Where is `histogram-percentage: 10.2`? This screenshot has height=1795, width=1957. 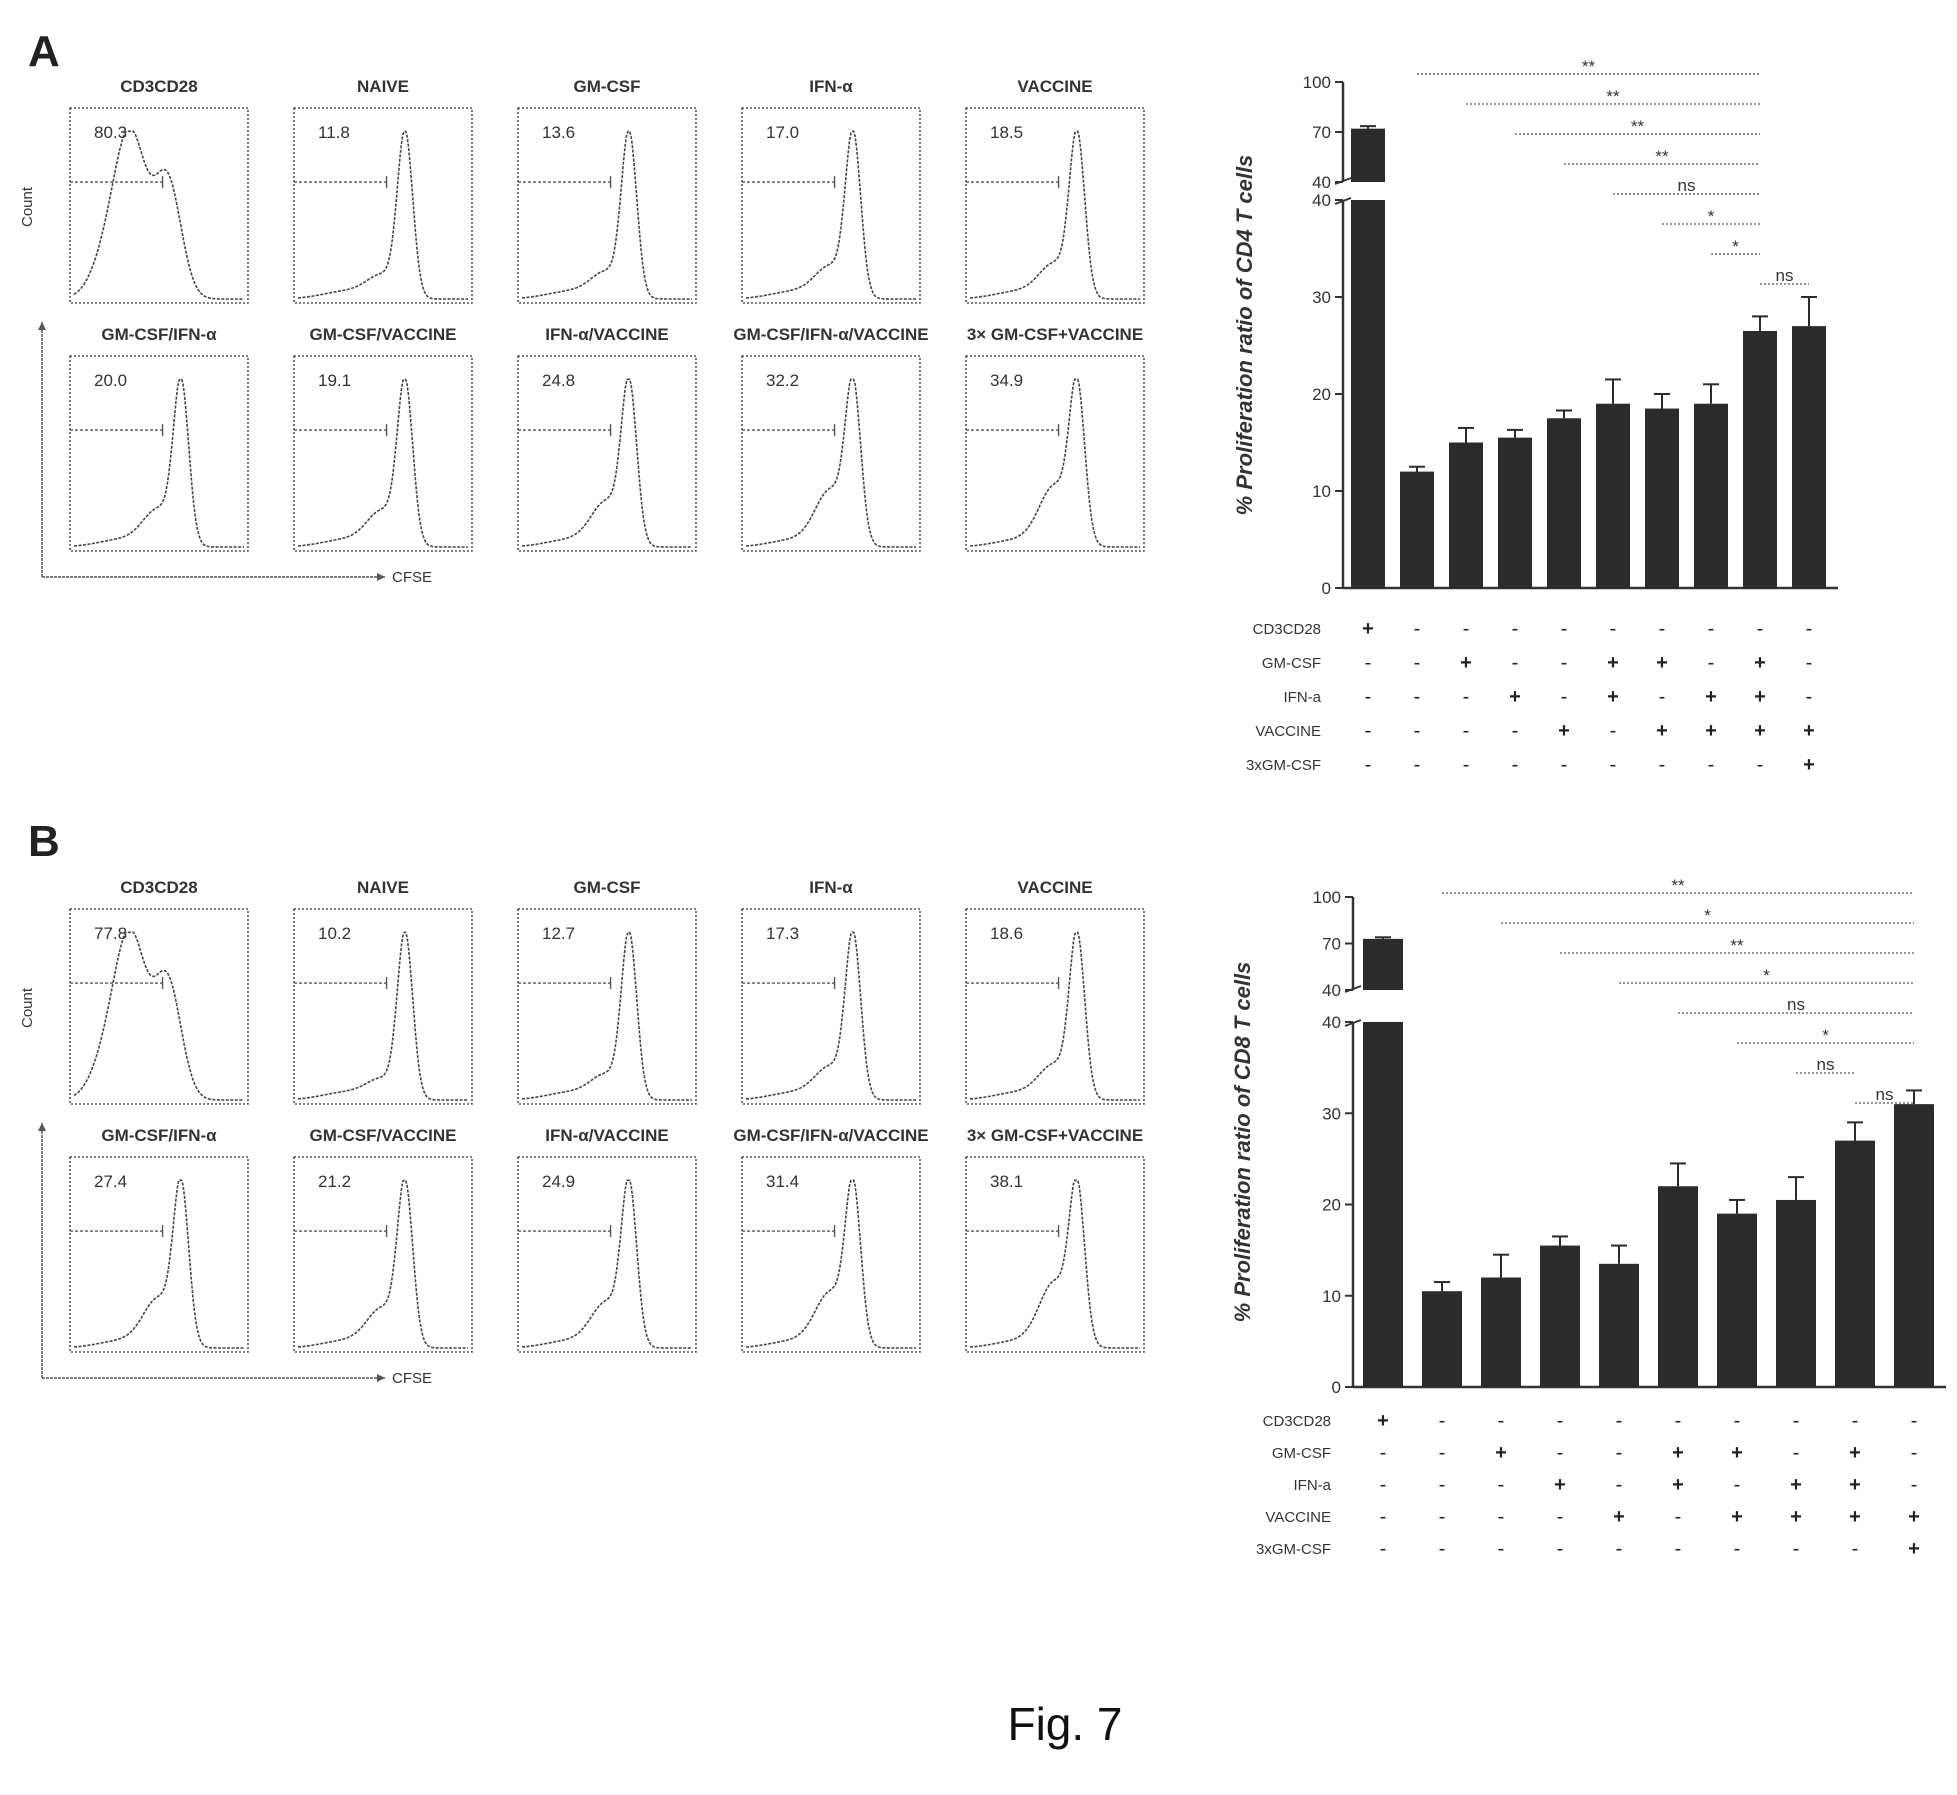 histogram-percentage: 10.2 is located at coordinates (334, 933).